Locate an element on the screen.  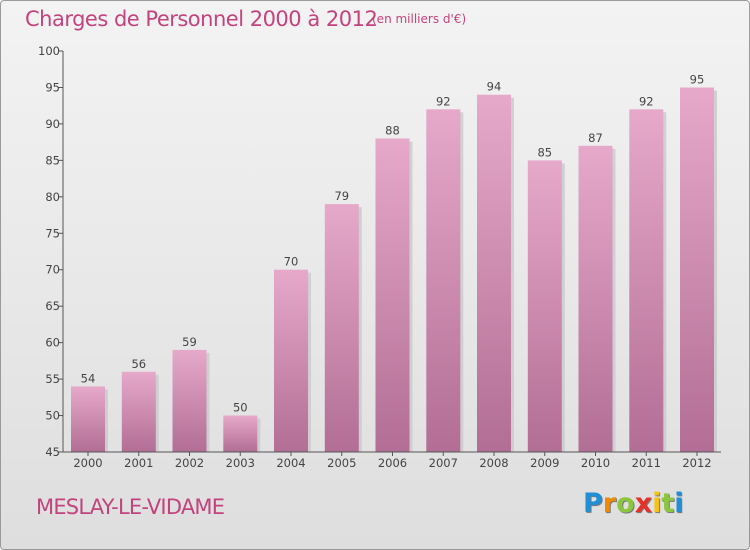
x-tick-label: 2006 is located at coordinates (392, 463).